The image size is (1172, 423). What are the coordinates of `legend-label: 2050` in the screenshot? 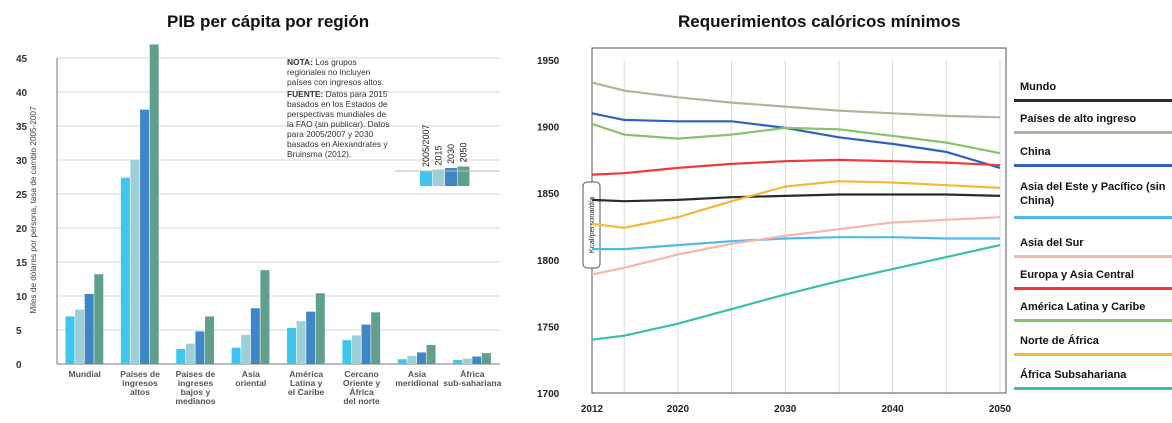 It's located at (464, 152).